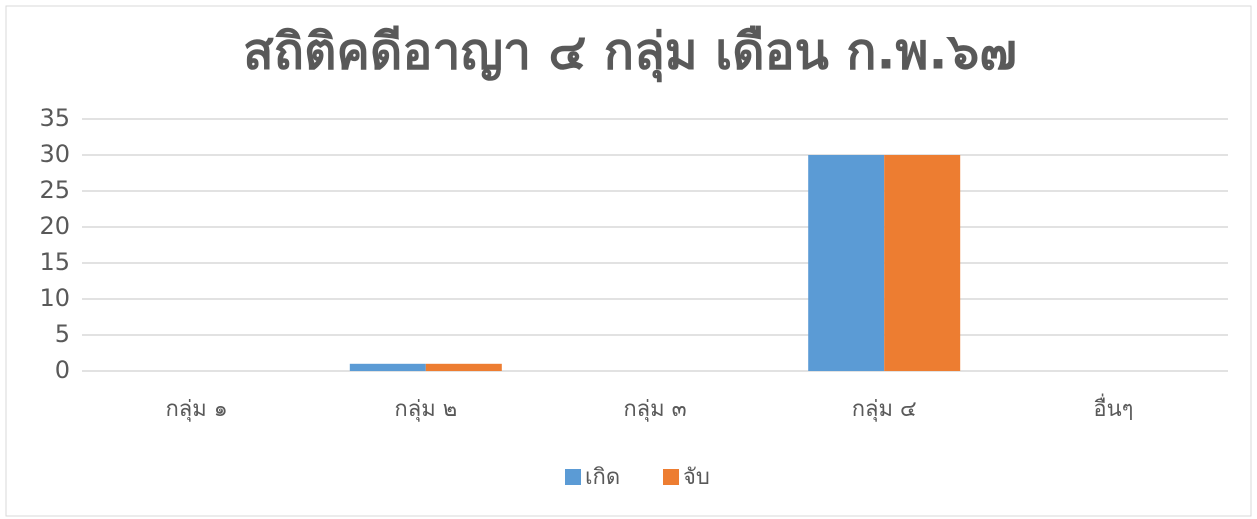 Image resolution: width=1257 pixels, height=519 pixels. Describe the element at coordinates (54, 262) in the screenshot. I see `y-tick-label: 15` at that location.